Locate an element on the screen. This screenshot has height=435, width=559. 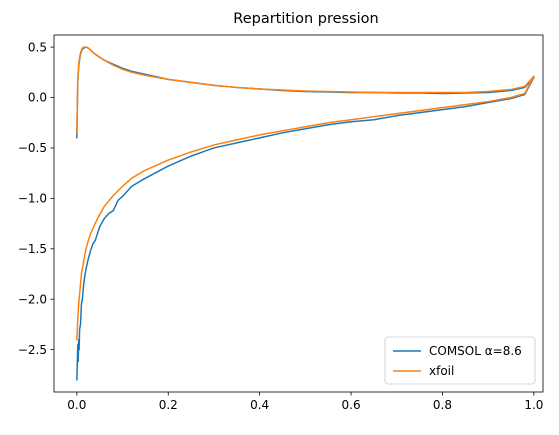
x-tick-label: 0.0 is located at coordinates (76, 405).